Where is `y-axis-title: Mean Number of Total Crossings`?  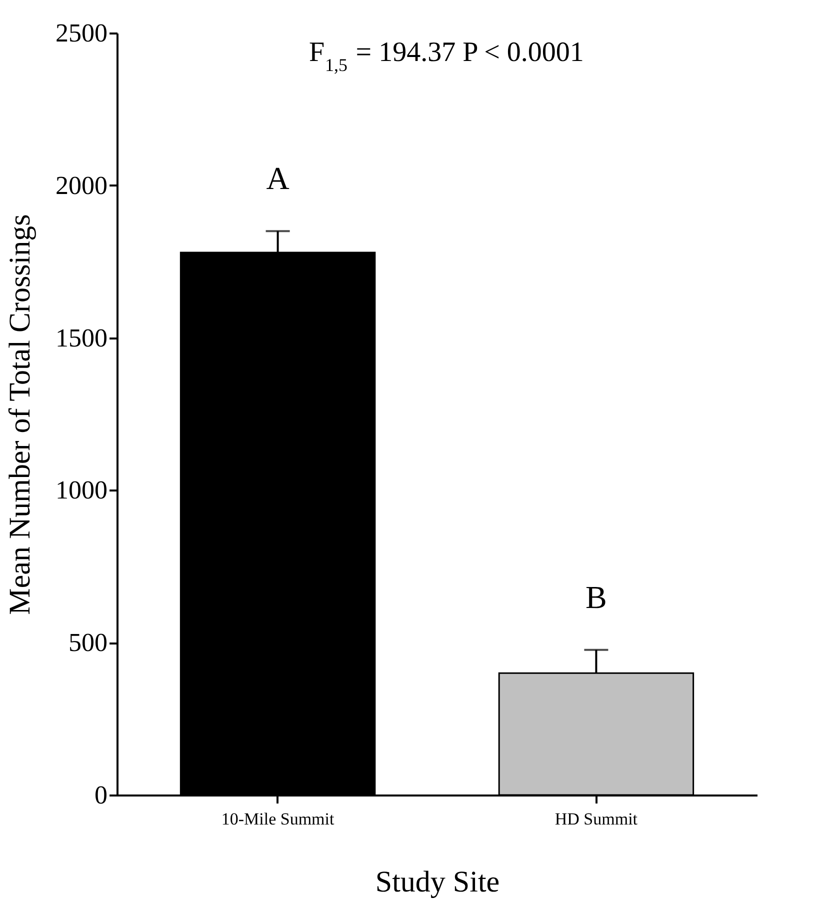 y-axis-title: Mean Number of Total Crossings is located at coordinates (20, 414).